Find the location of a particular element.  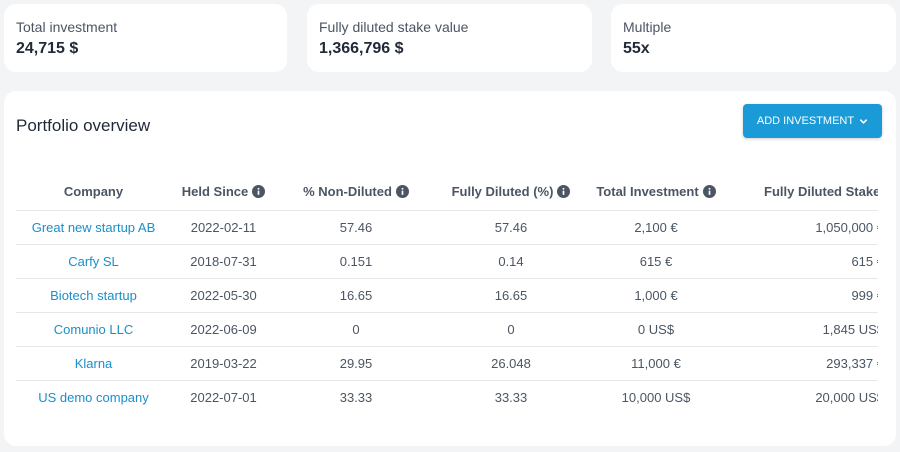

company-cell: Klarna is located at coordinates (93, 363).